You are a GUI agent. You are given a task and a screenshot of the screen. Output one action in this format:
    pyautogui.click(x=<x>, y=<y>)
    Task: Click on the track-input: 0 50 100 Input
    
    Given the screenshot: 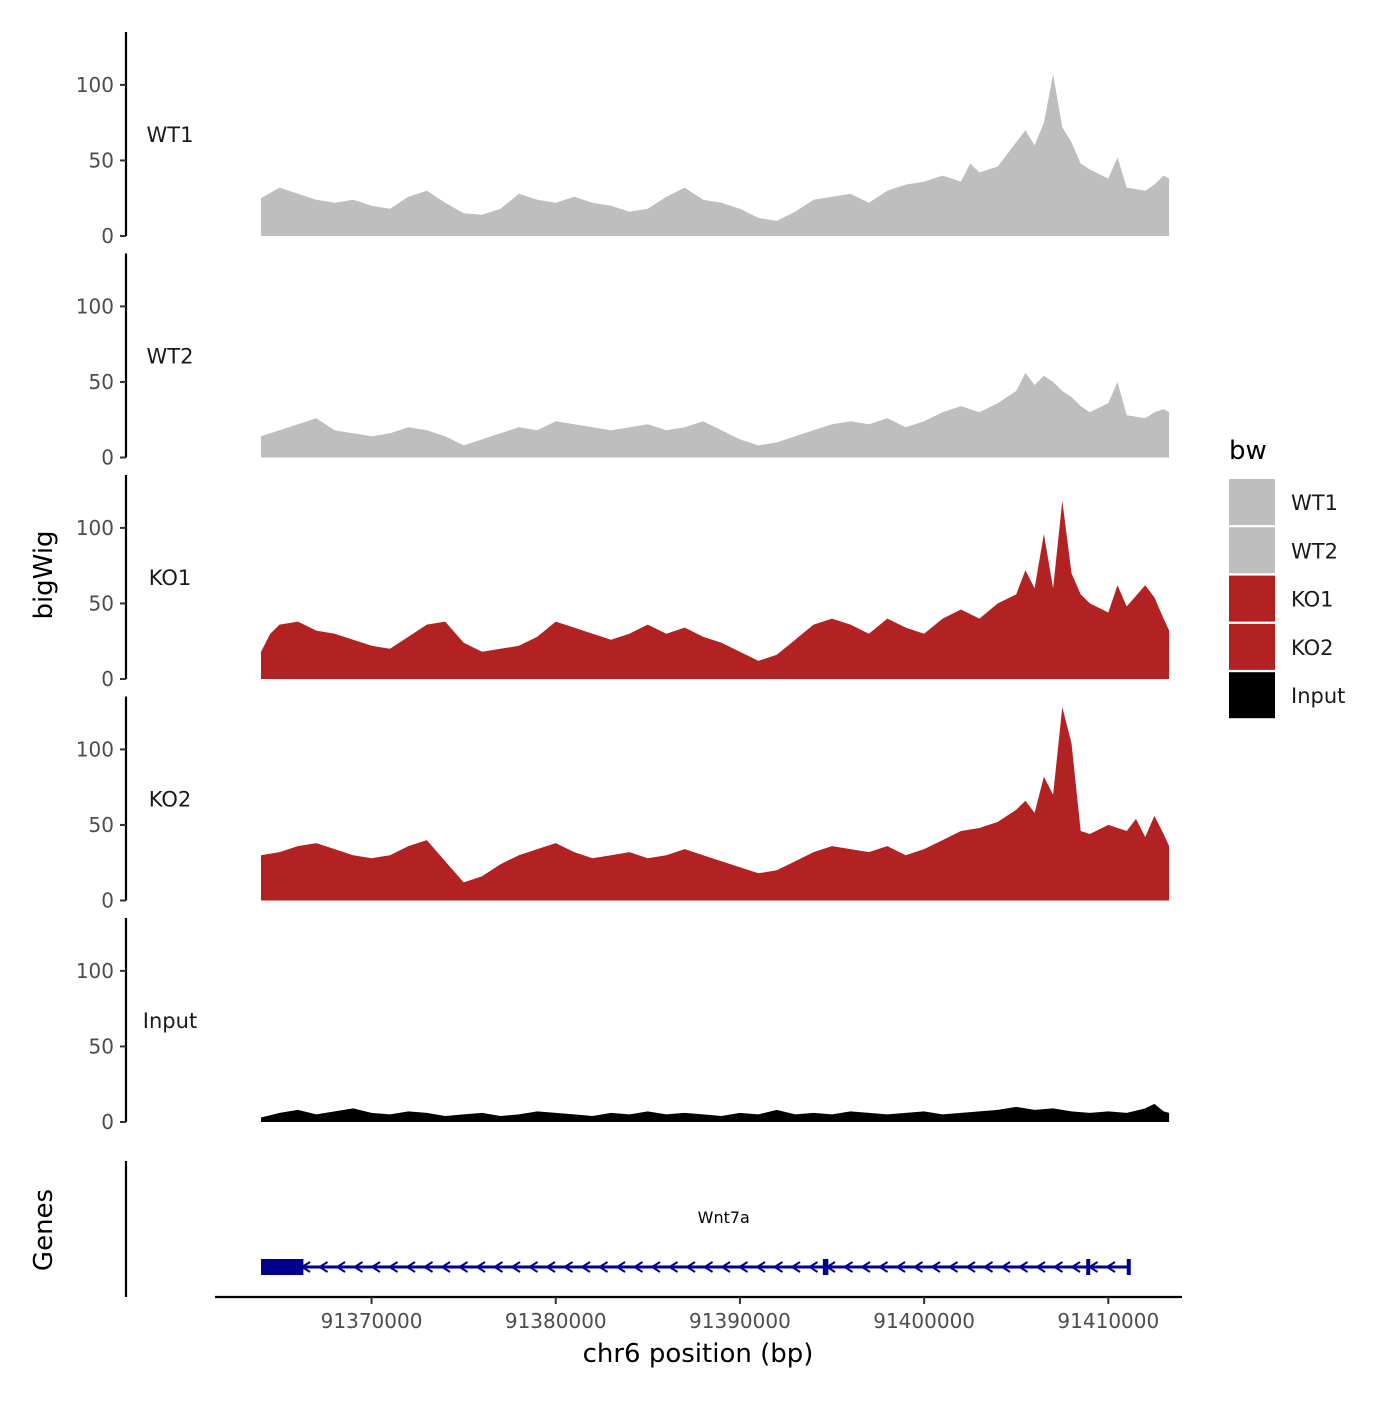 What is the action you would take?
    pyautogui.click(x=623, y=1026)
    